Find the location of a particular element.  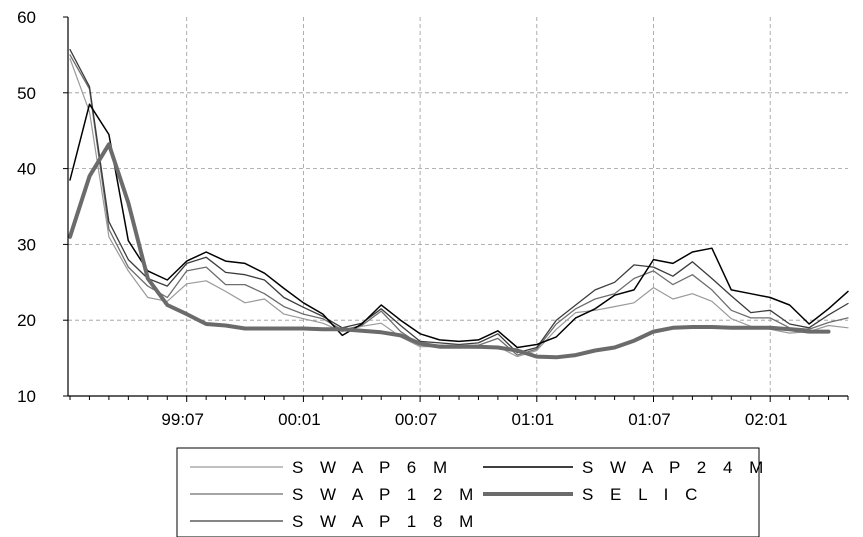

x-tick-label: 00:01 is located at coordinates (299, 419).